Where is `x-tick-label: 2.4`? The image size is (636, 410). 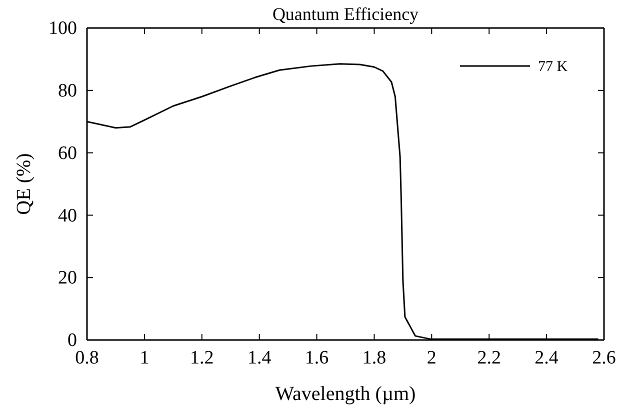 x-tick-label: 2.4 is located at coordinates (546, 357).